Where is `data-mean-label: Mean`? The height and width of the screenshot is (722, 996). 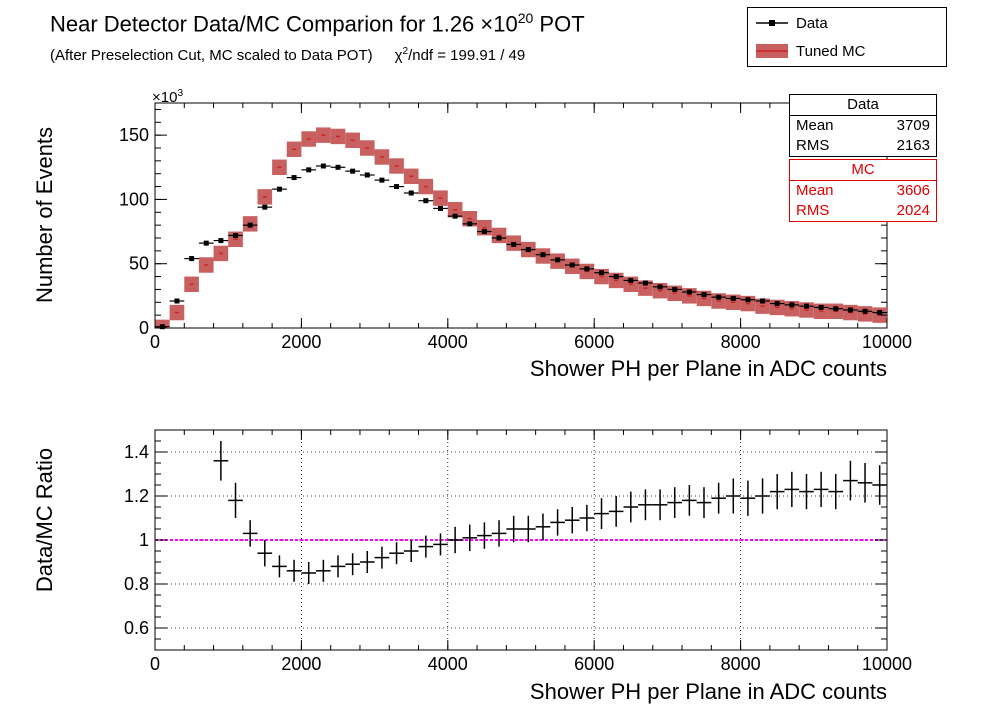
data-mean-label: Mean is located at coordinates (815, 125).